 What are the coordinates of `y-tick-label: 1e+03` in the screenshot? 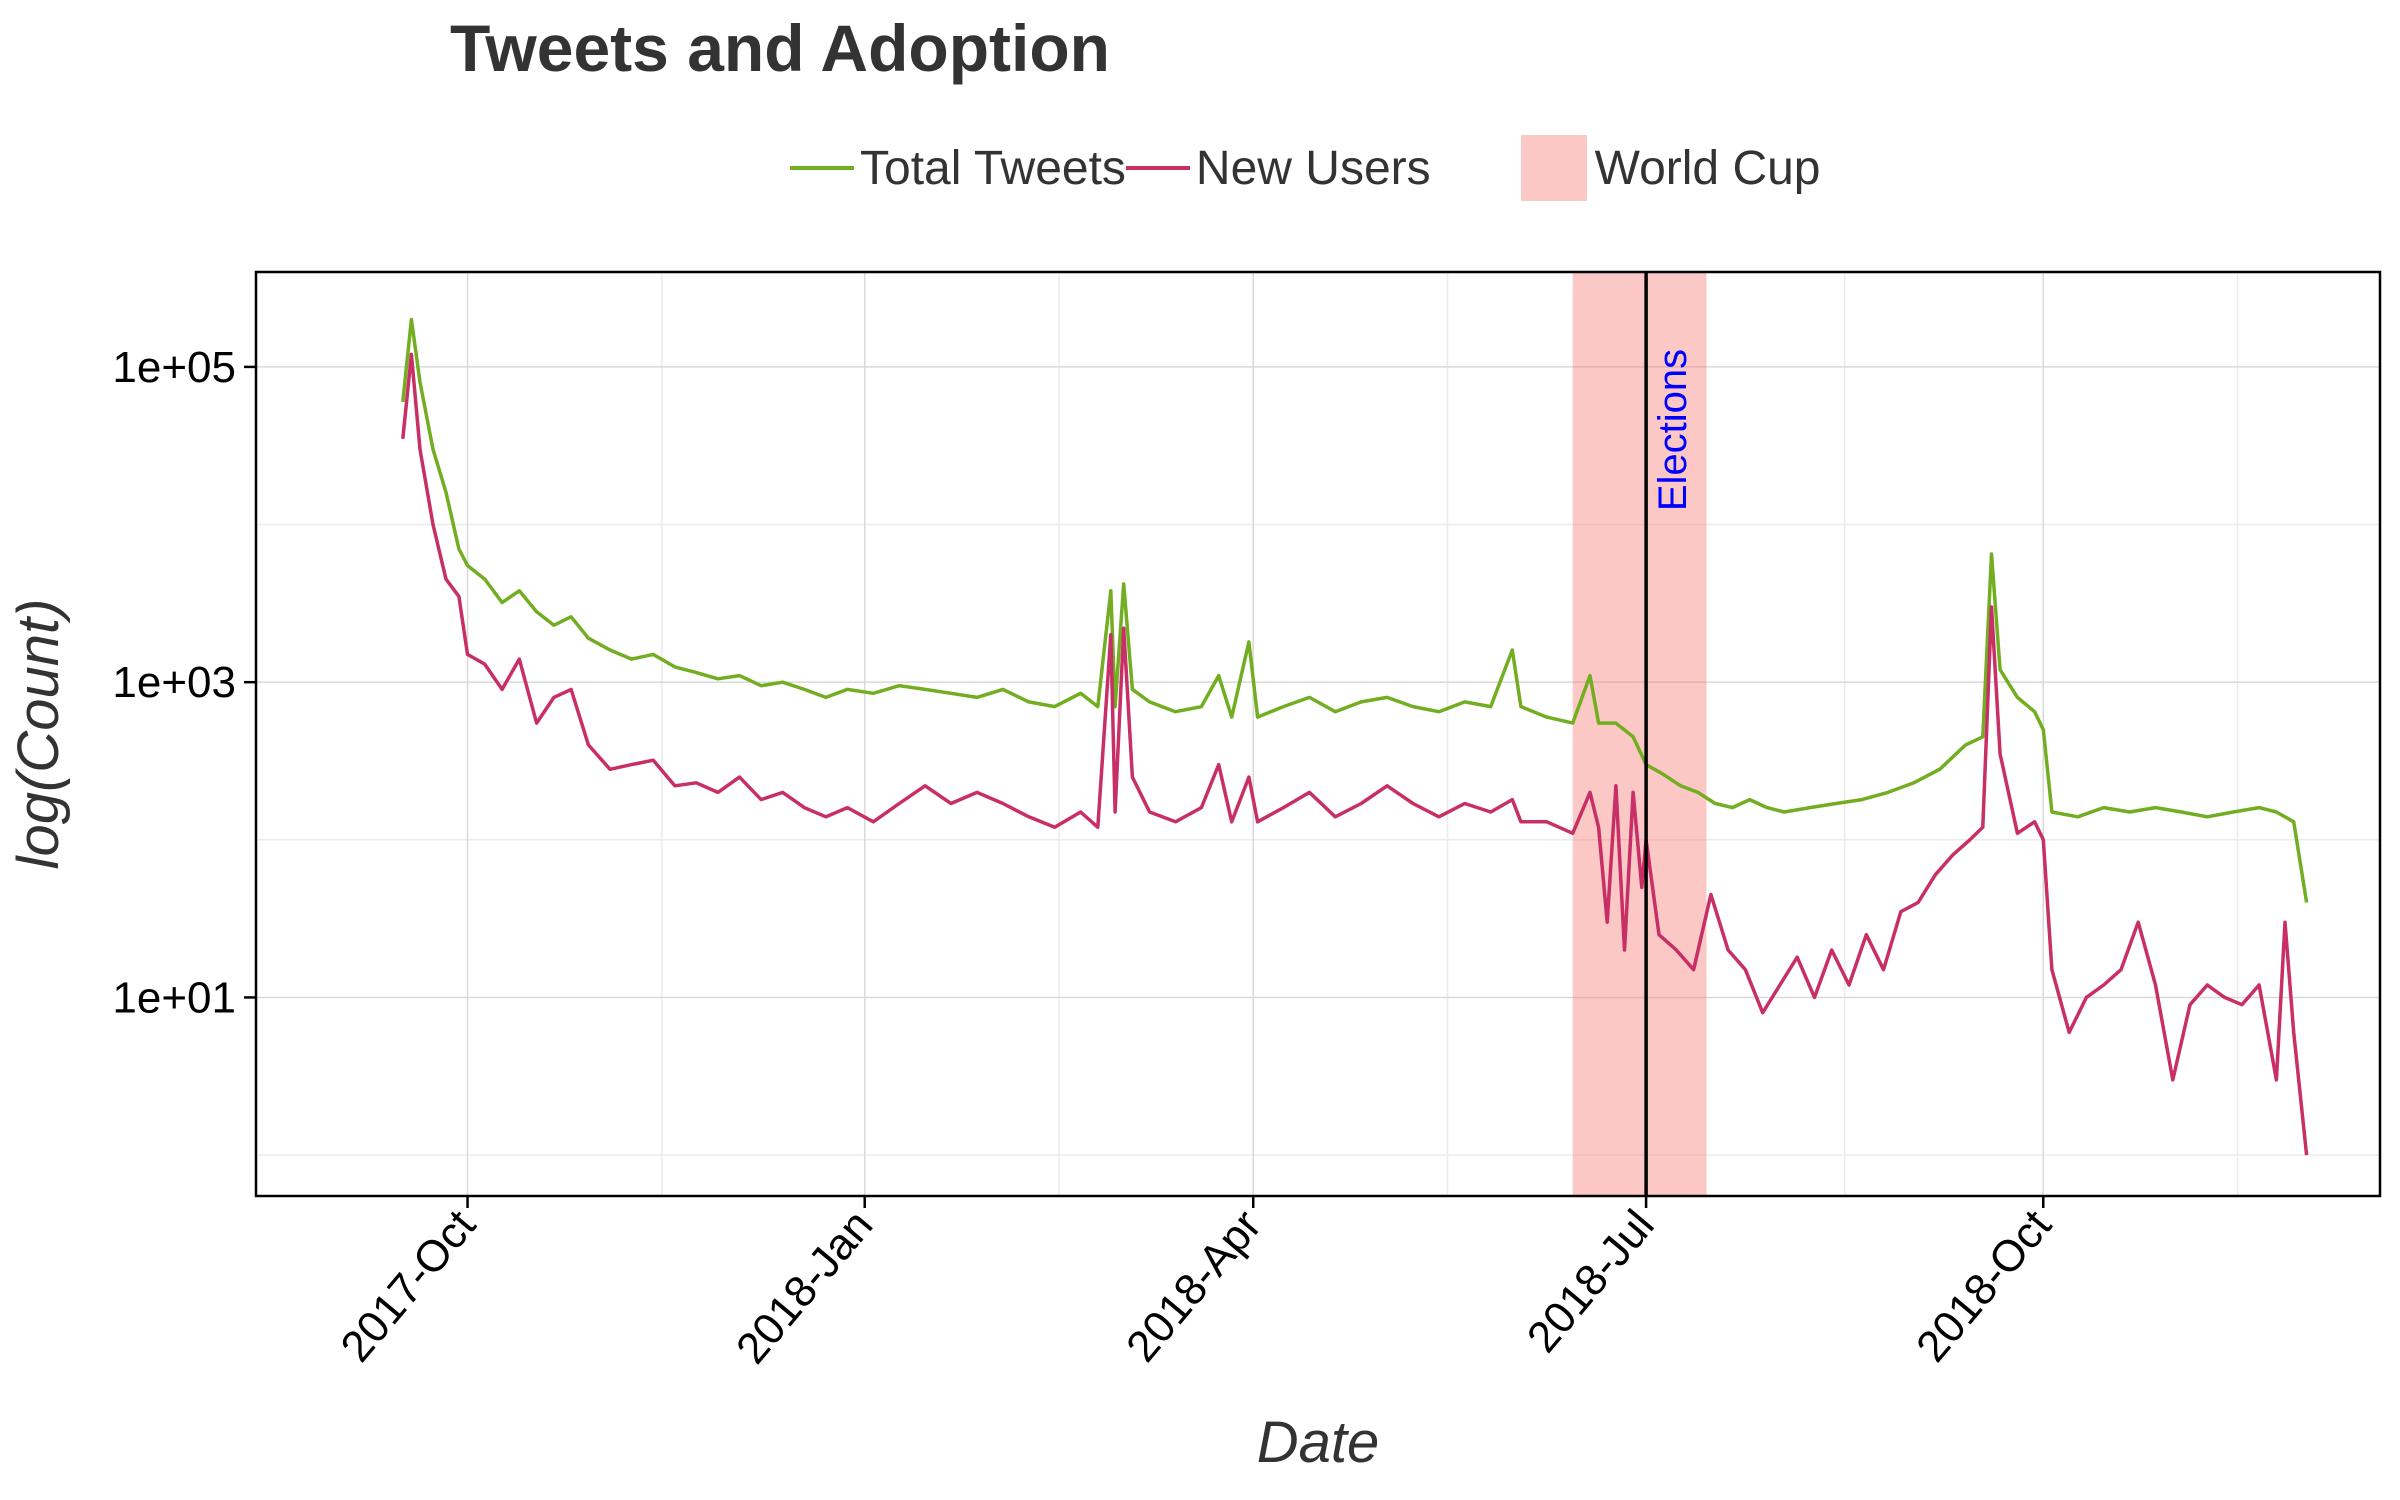 It's located at (174, 682).